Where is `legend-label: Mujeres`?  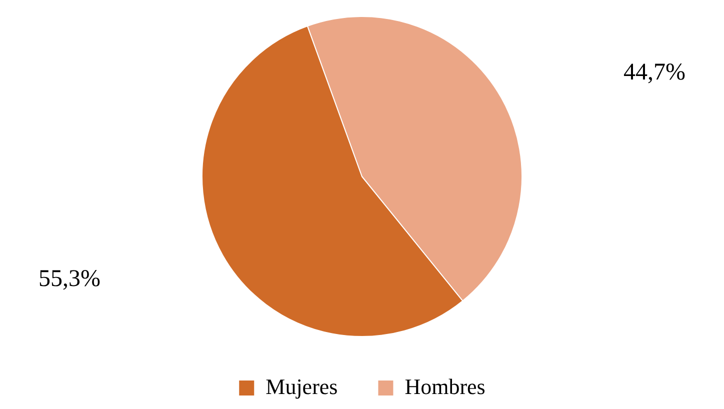
legend-label: Mujeres is located at coordinates (302, 386).